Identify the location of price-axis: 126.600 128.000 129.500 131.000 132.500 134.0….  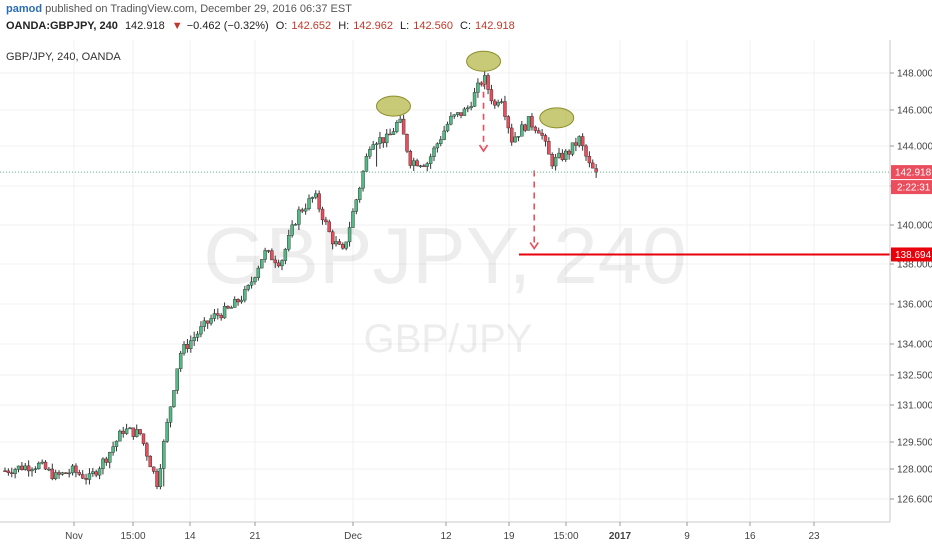
(911, 287).